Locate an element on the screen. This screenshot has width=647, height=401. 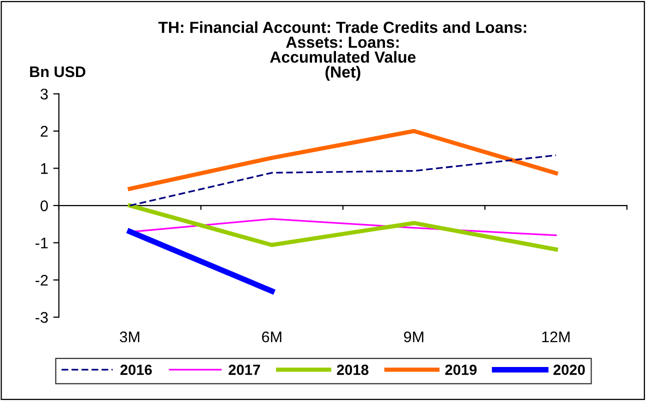
legend-label: 2017 is located at coordinates (244, 369).